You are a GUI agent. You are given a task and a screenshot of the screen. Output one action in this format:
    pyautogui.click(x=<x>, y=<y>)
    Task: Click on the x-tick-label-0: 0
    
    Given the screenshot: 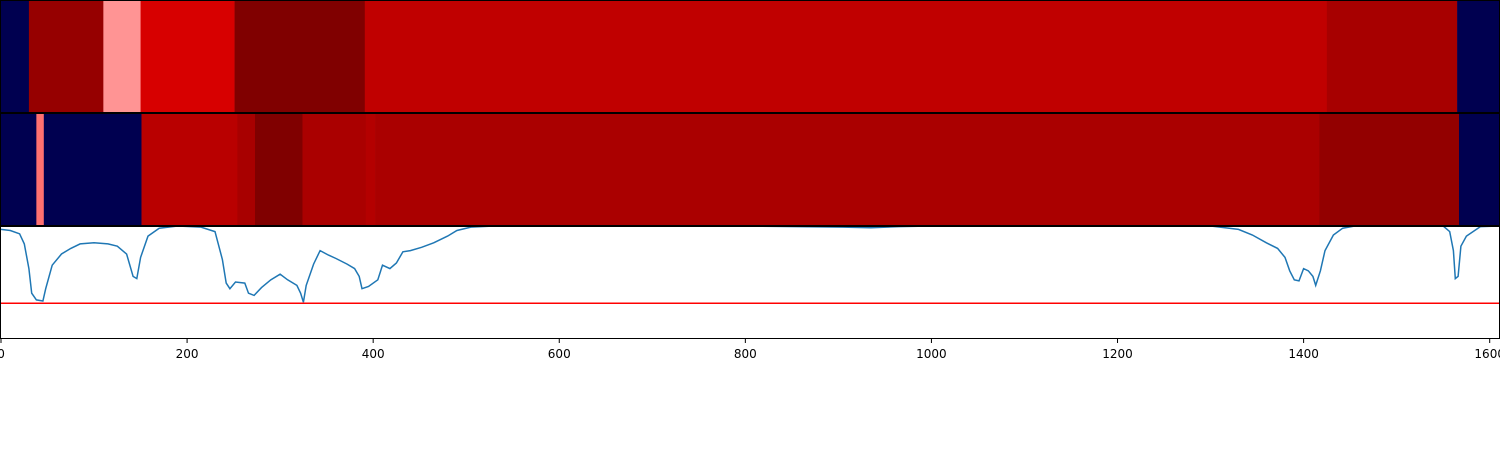 What is the action you would take?
    pyautogui.click(x=2, y=354)
    